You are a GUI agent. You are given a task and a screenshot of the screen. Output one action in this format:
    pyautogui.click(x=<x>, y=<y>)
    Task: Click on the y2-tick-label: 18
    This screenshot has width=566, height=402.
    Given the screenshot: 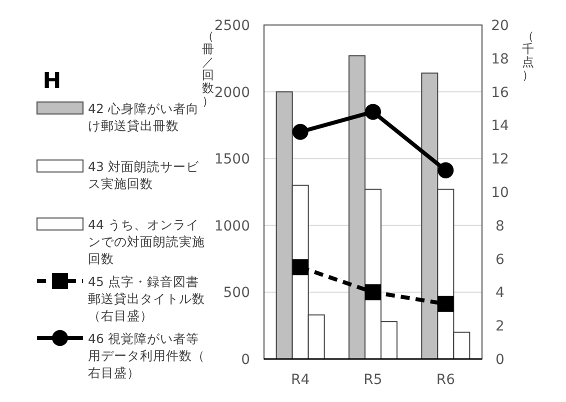 What is the action you would take?
    pyautogui.click(x=500, y=59)
    